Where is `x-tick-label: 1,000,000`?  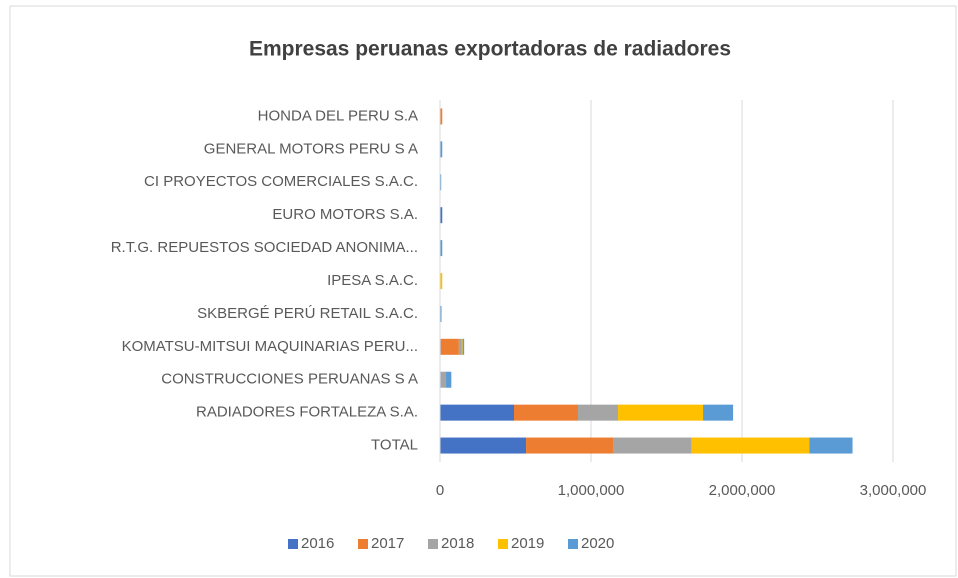
x-tick-label: 1,000,000 is located at coordinates (591, 490).